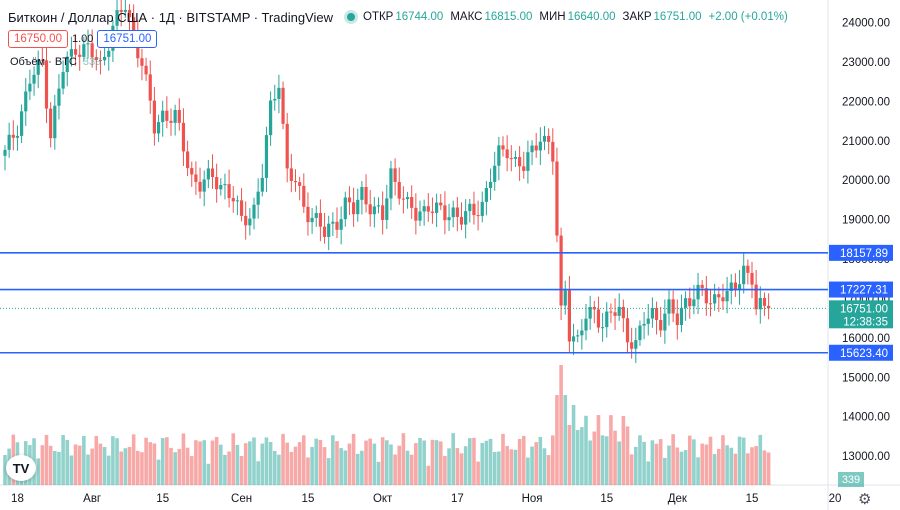 This screenshot has width=900, height=510. Describe the element at coordinates (38, 39) in the screenshot. I see `sell-price-box: 16750.00` at that location.